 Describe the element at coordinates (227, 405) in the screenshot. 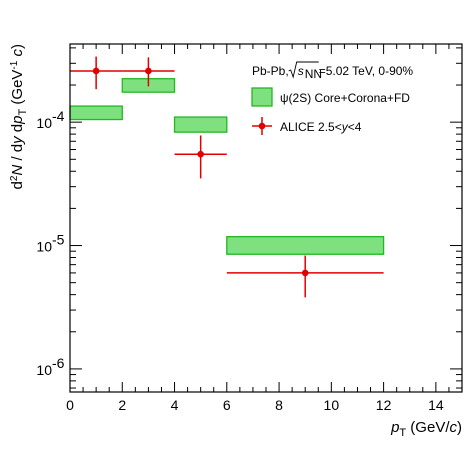

I see `x-tick-label: 6` at that location.